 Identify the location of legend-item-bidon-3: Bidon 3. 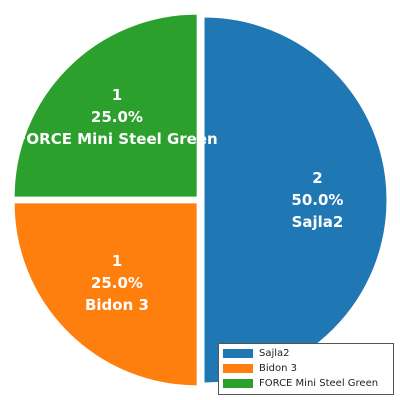
(306, 368).